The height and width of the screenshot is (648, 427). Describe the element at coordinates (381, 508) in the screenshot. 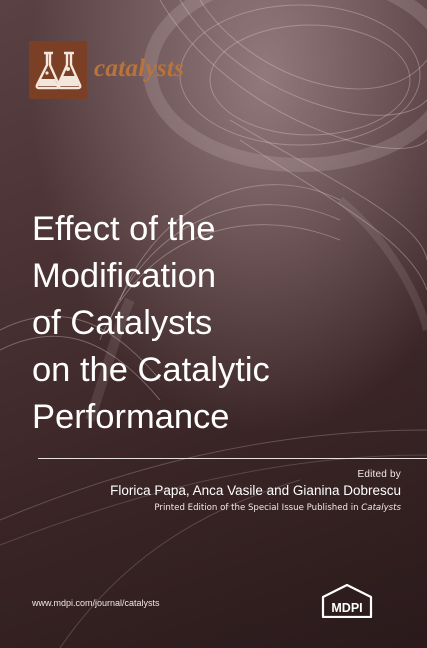

I see `printed-edition-journal: Catalysts` at that location.